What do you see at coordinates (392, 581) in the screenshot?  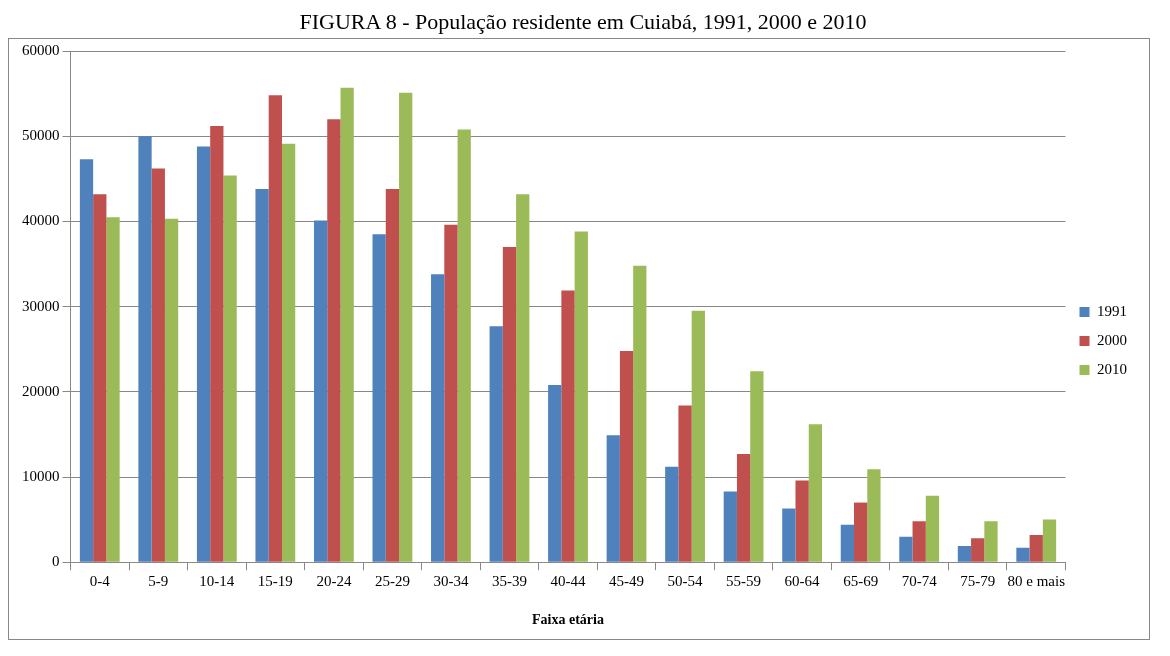 I see `x-tick-label: 25-29` at bounding box center [392, 581].